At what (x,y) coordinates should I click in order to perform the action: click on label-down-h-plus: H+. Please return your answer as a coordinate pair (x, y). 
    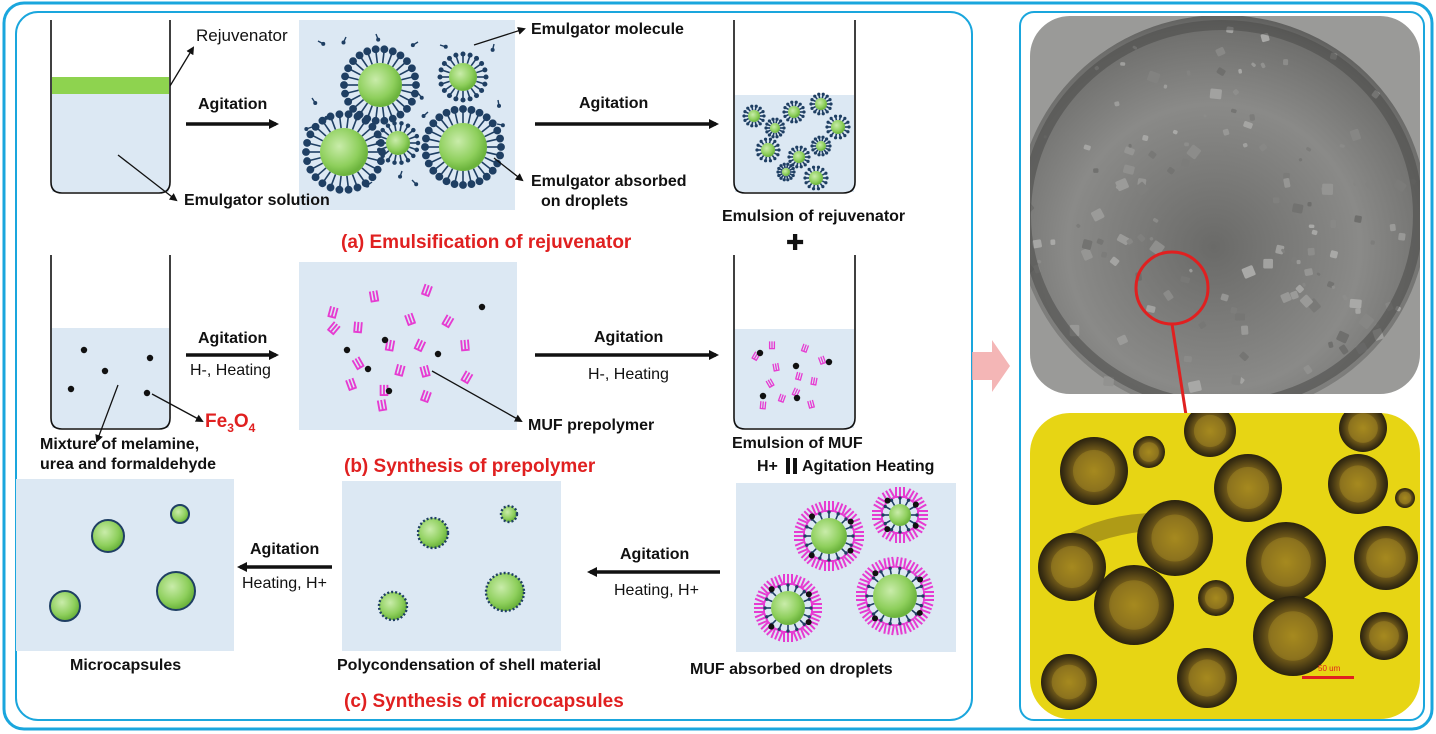
    Looking at the image, I should click on (767, 466).